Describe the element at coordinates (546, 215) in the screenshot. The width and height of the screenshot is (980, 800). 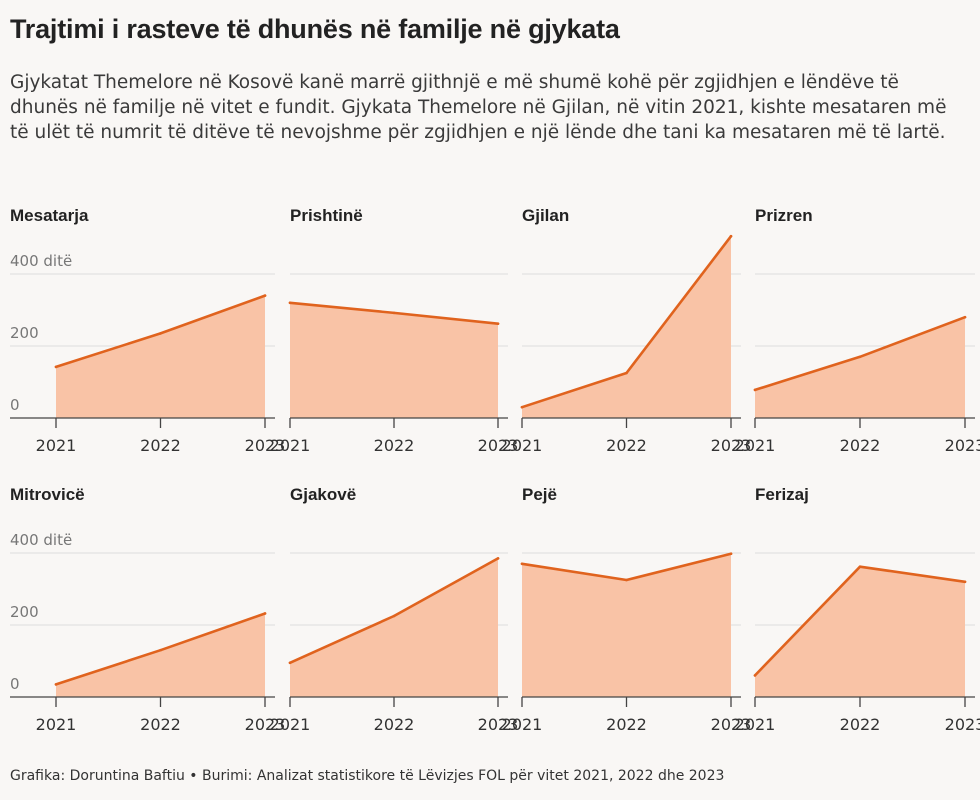
I see `panel-title: Gjilan` at that location.